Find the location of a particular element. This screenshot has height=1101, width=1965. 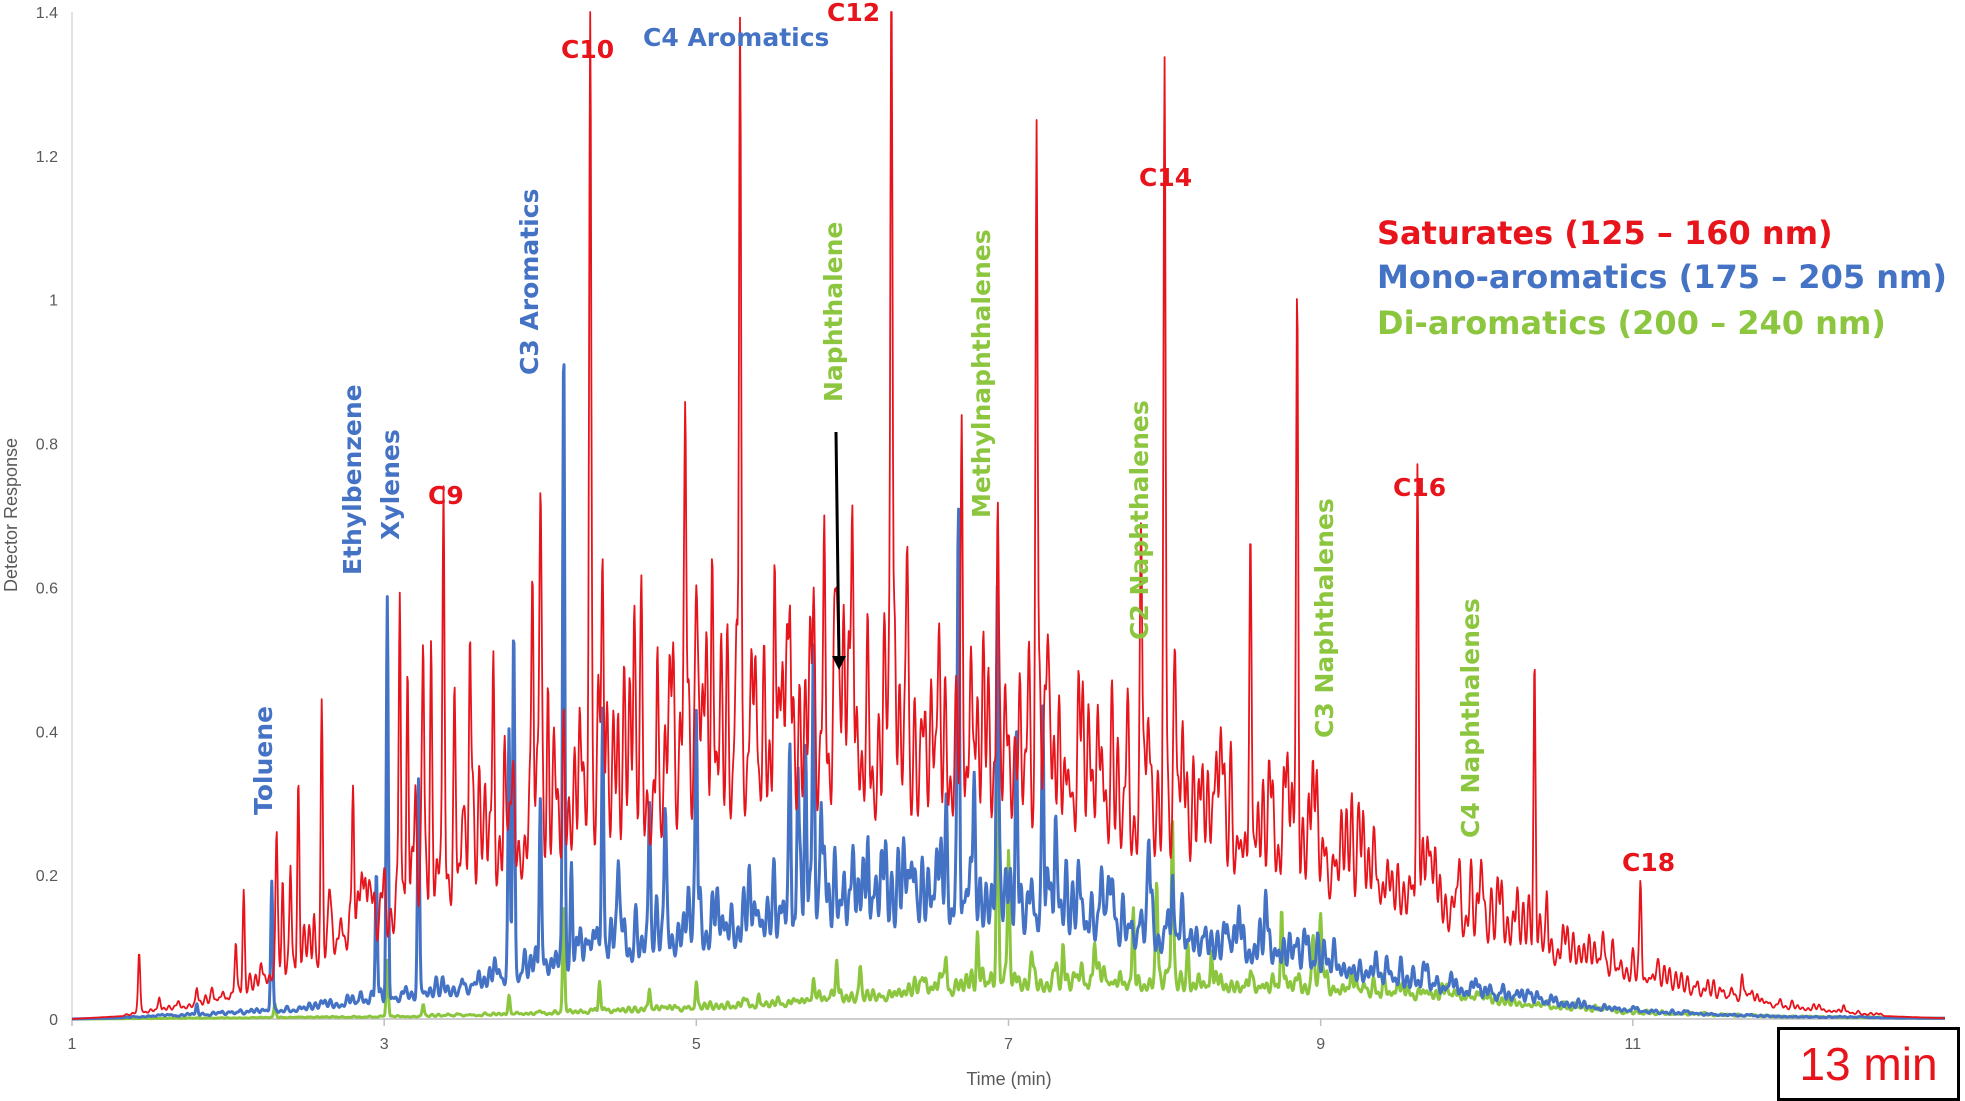

y-tick-label: 1.2 is located at coordinates (47, 157).